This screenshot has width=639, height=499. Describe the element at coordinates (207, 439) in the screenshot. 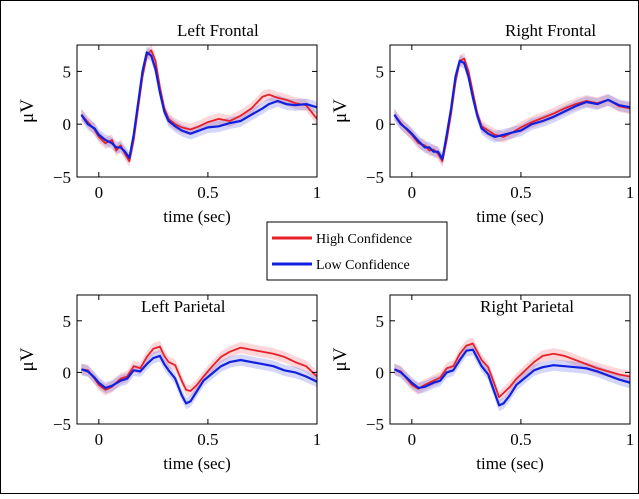

I see `left-parietal-x-tick-label: 0.5` at that location.